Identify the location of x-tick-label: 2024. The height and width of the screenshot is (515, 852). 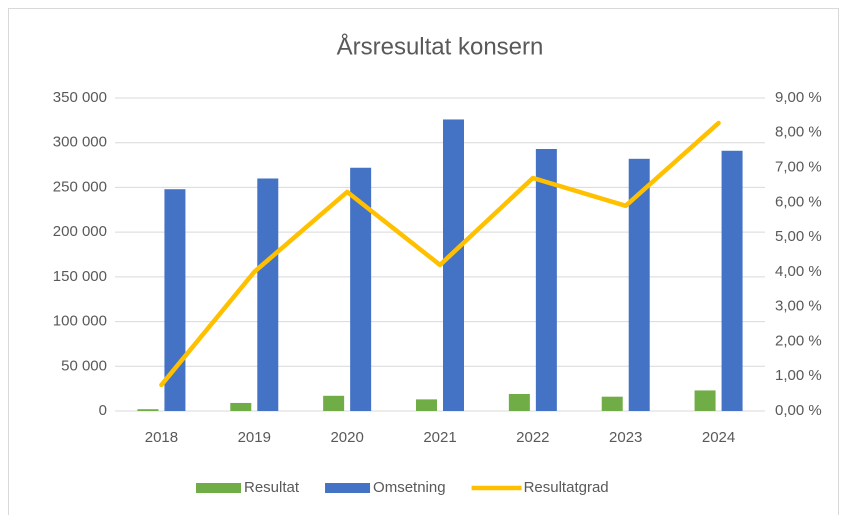
(718, 437).